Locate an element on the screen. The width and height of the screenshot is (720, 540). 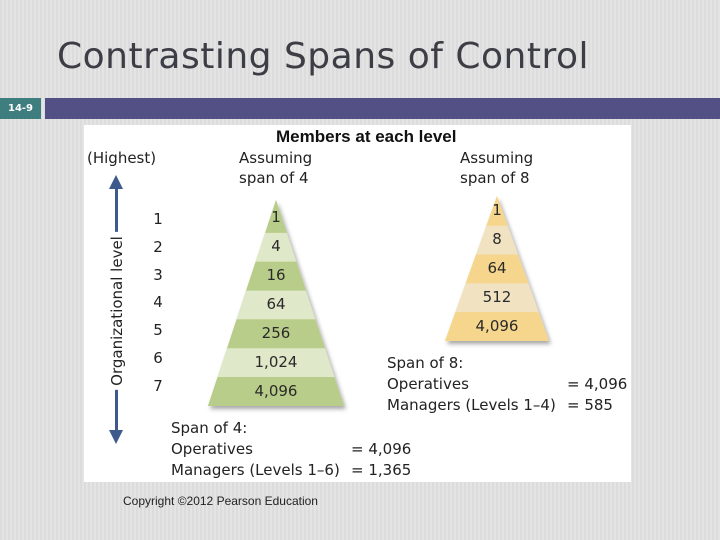
level-number: 5 is located at coordinates (158, 330).